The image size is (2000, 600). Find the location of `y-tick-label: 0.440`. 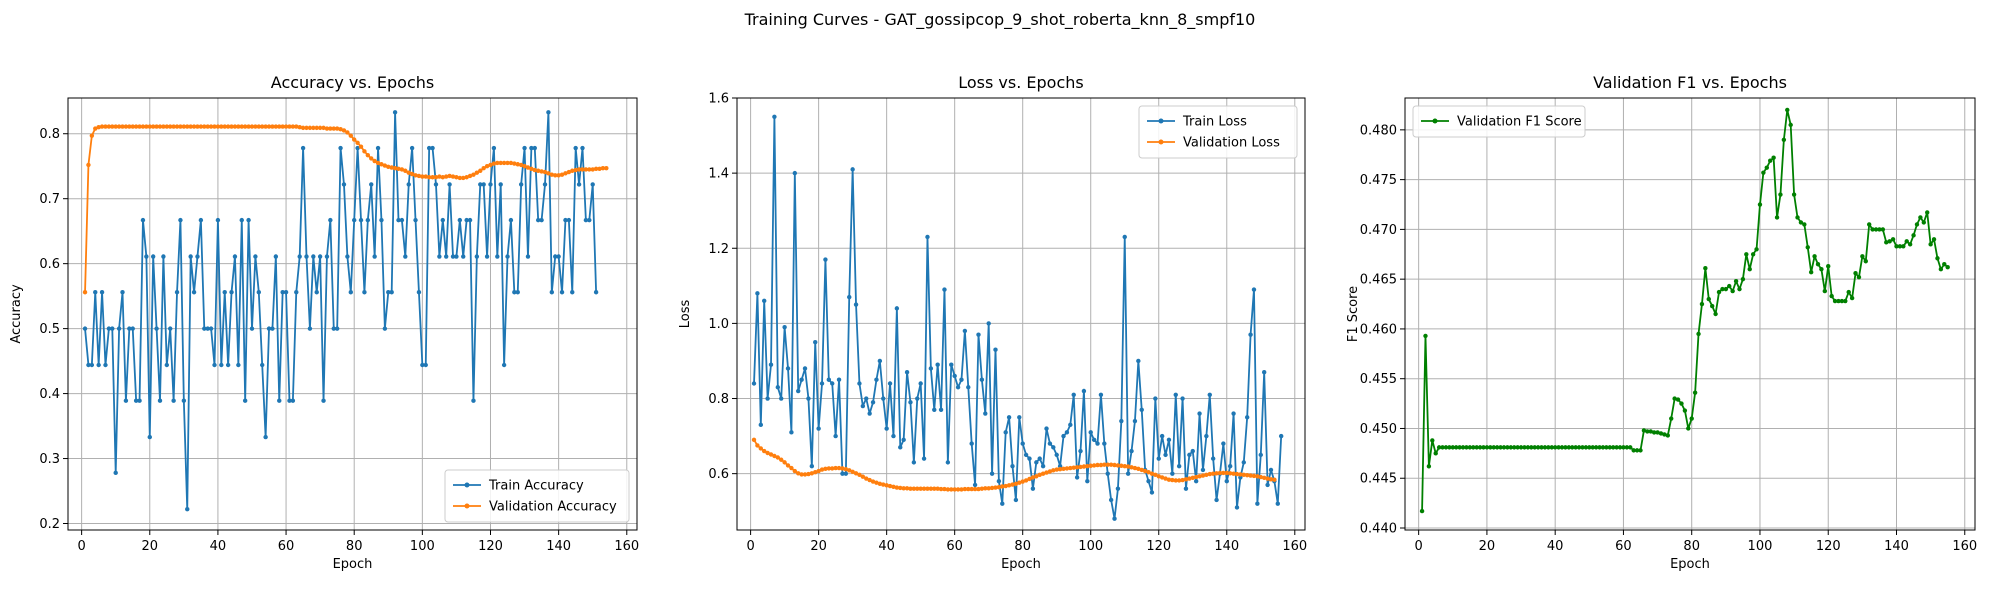

y-tick-label: 0.440 is located at coordinates (1378, 529).